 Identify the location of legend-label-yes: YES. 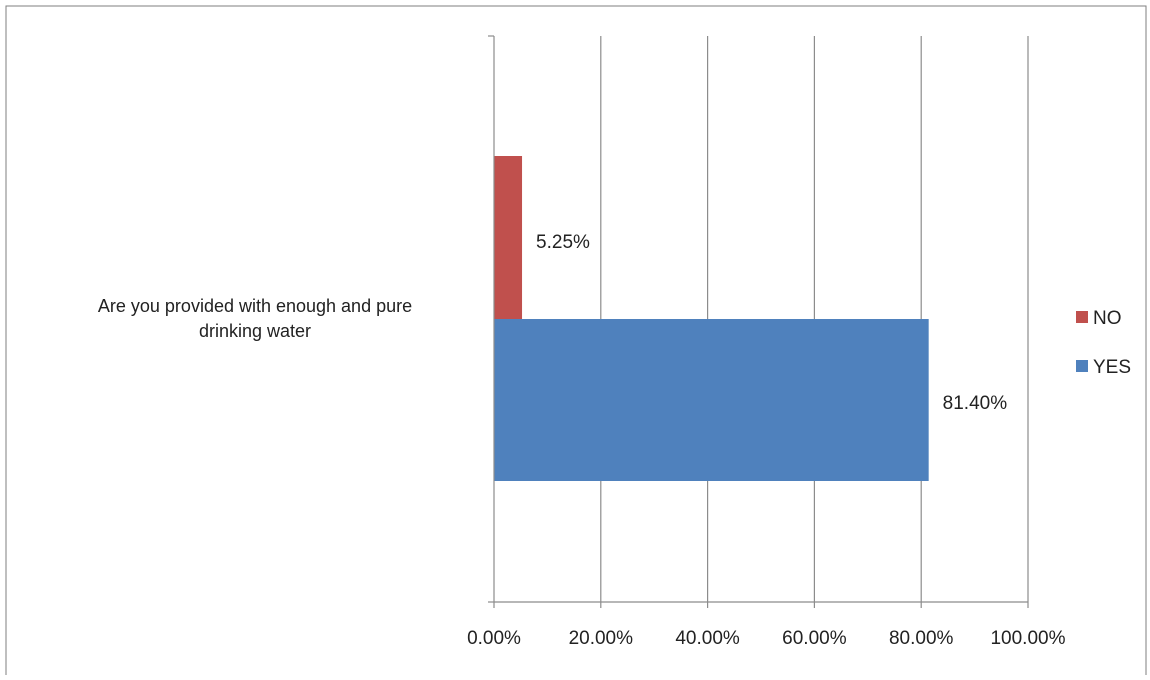
(1112, 367).